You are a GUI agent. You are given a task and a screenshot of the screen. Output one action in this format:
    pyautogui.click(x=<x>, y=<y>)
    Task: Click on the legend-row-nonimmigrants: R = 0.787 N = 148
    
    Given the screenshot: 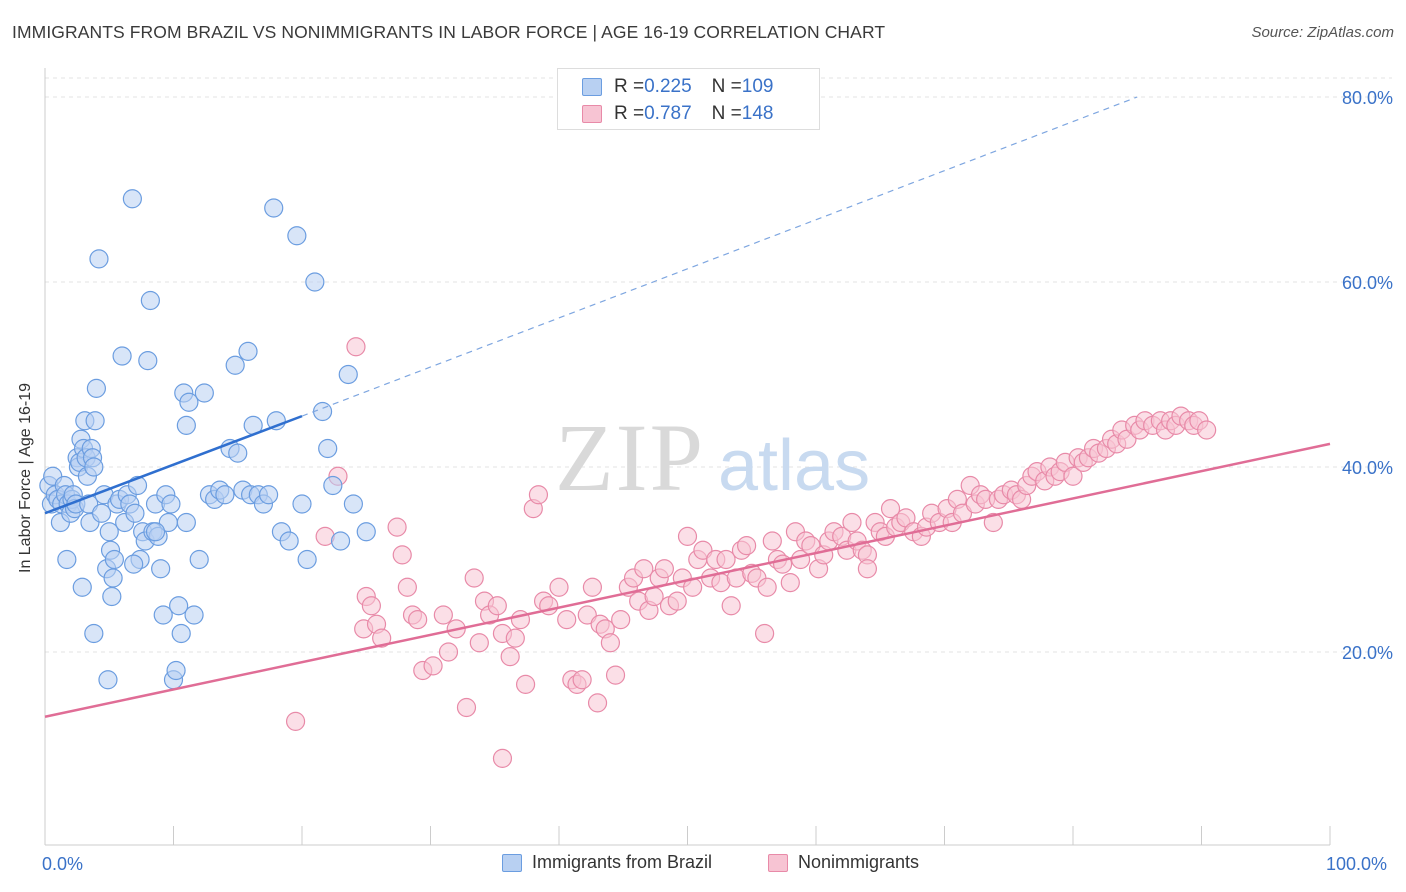 What is the action you would take?
    pyautogui.click(x=677, y=114)
    